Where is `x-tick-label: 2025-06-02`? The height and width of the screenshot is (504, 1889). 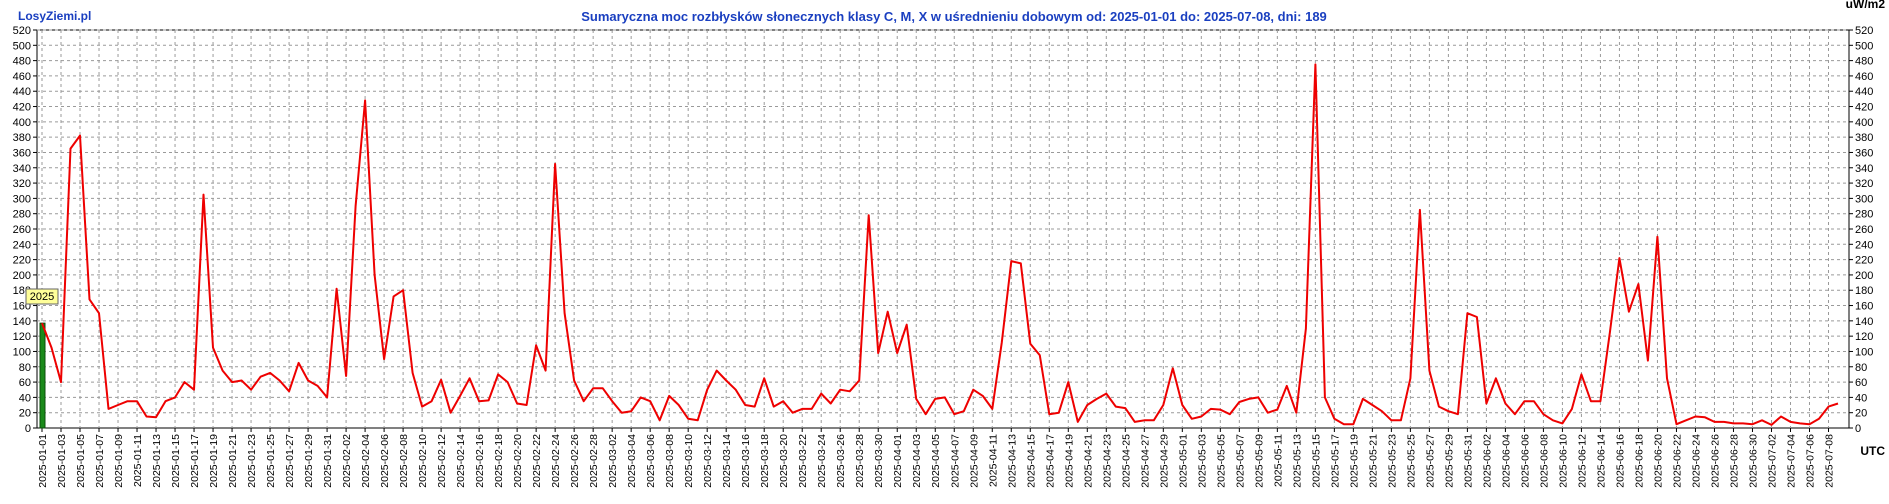
x-tick-label: 2025-06-02 is located at coordinates (1487, 461).